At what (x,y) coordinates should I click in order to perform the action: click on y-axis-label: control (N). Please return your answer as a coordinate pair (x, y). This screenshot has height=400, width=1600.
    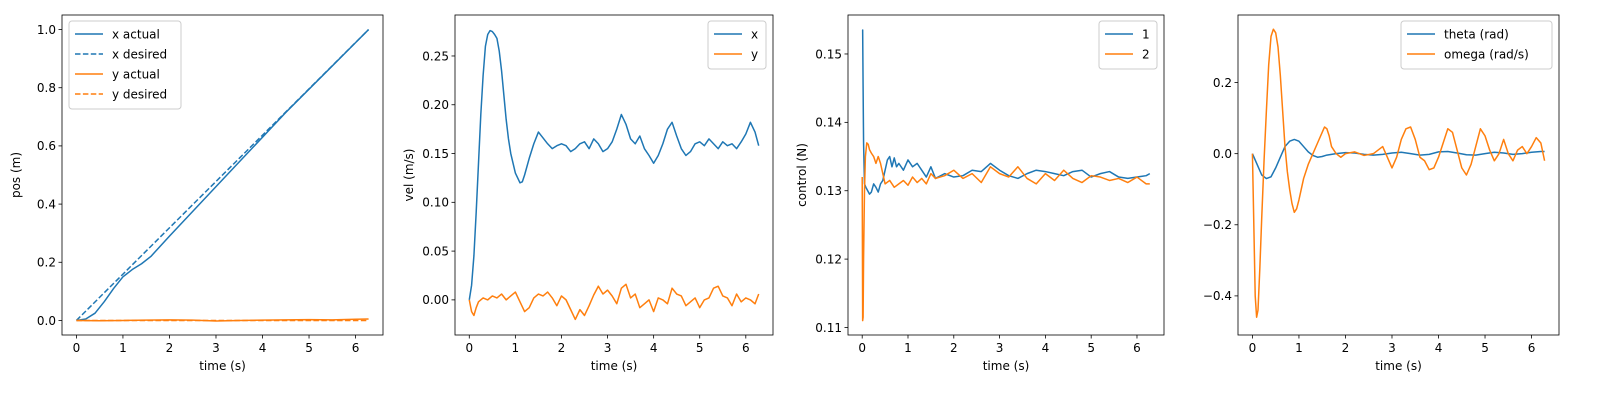
    Looking at the image, I should click on (802, 175).